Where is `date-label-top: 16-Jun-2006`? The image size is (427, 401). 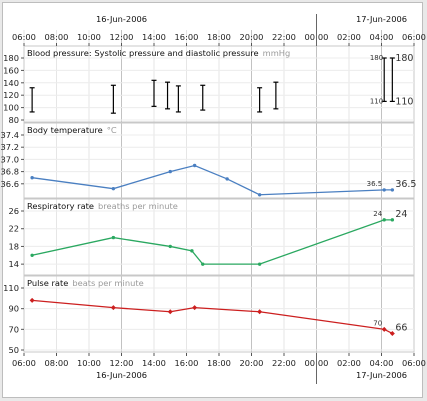
date-label-top: 16-Jun-2006 is located at coordinates (121, 19).